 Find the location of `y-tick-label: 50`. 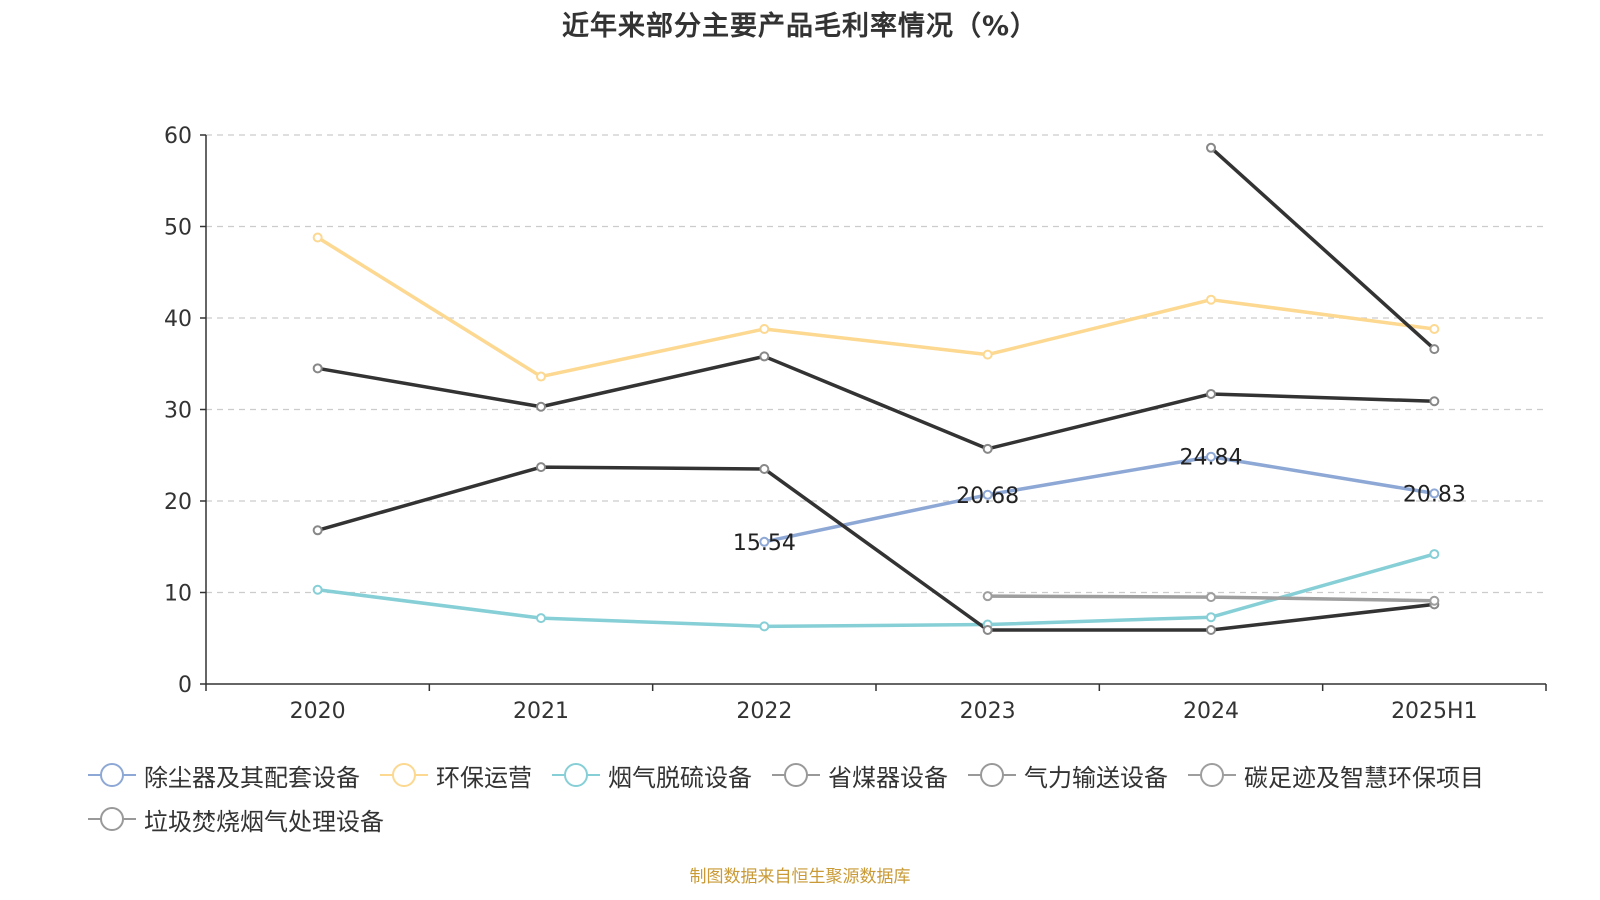

y-tick-label: 50 is located at coordinates (178, 228).